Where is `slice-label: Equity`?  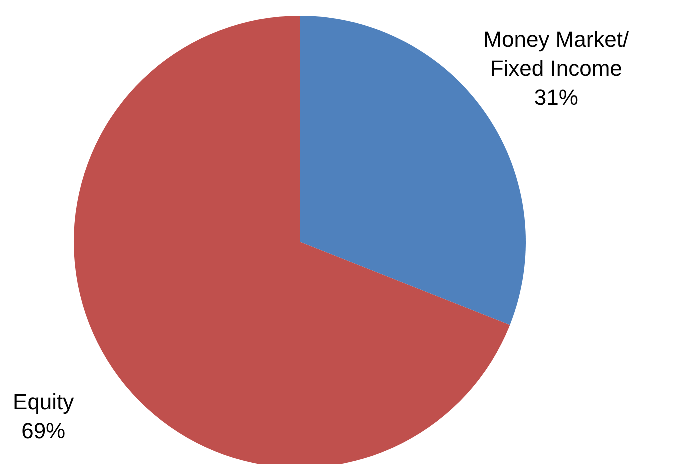 slice-label: Equity is located at coordinates (43, 401).